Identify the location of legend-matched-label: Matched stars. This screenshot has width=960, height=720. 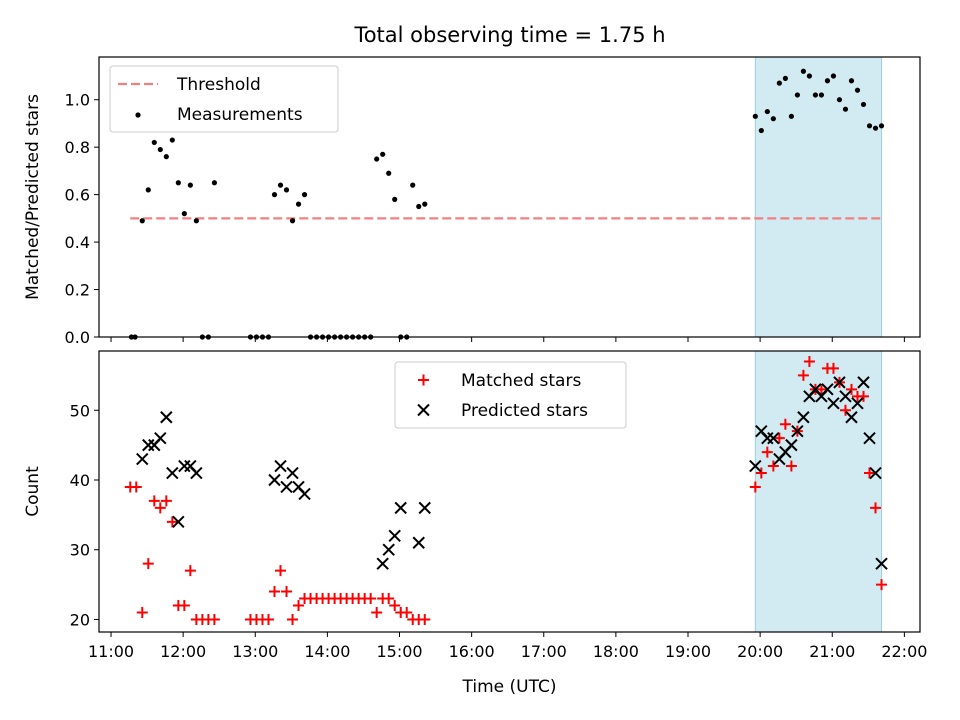
(521, 381).